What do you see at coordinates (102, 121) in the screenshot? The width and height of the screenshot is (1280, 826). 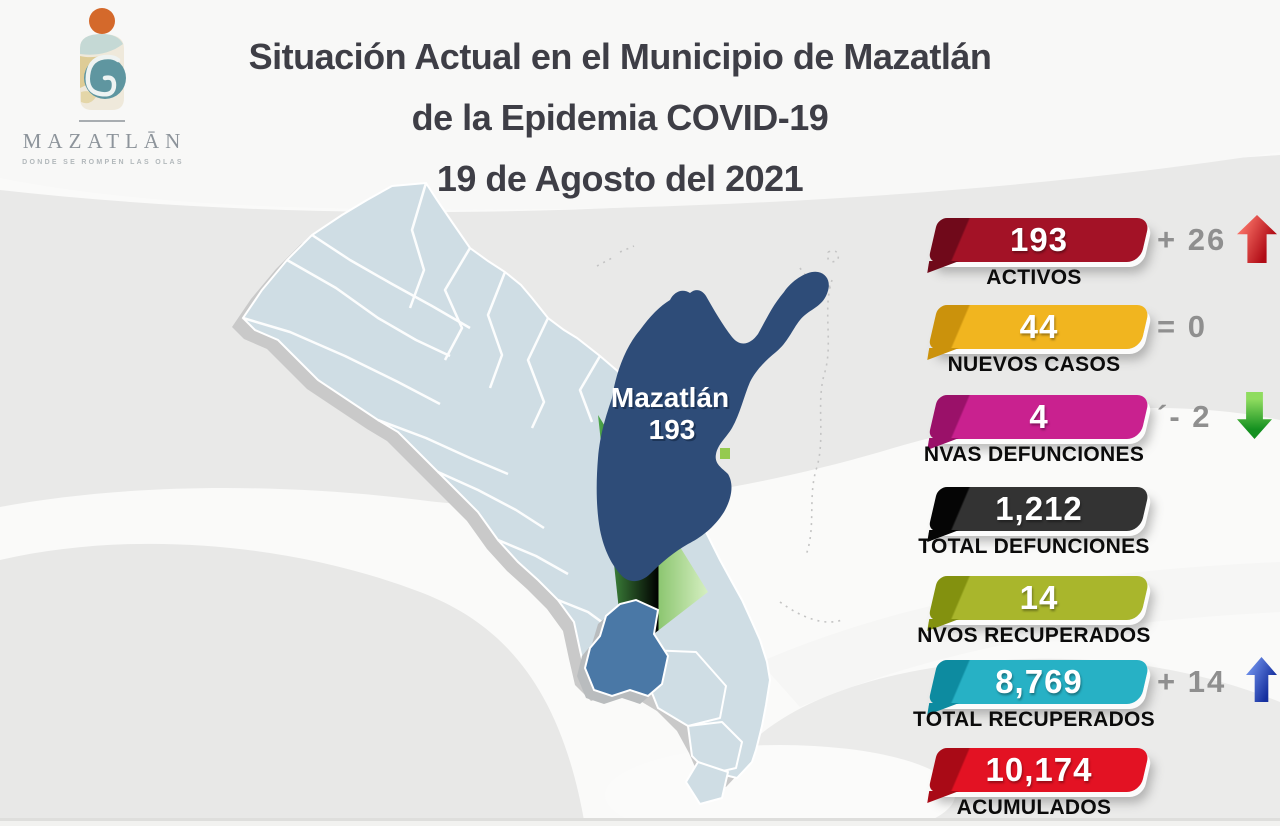 I see `logo-divider` at bounding box center [102, 121].